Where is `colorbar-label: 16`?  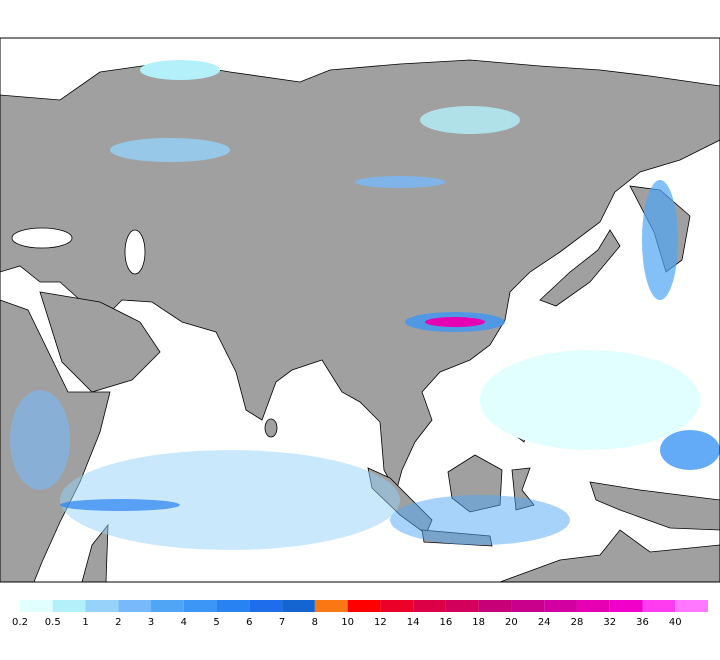 colorbar-label: 16 is located at coordinates (446, 622).